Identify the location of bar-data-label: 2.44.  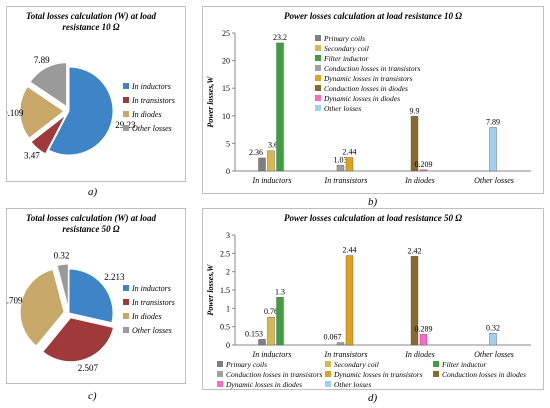
(350, 250).